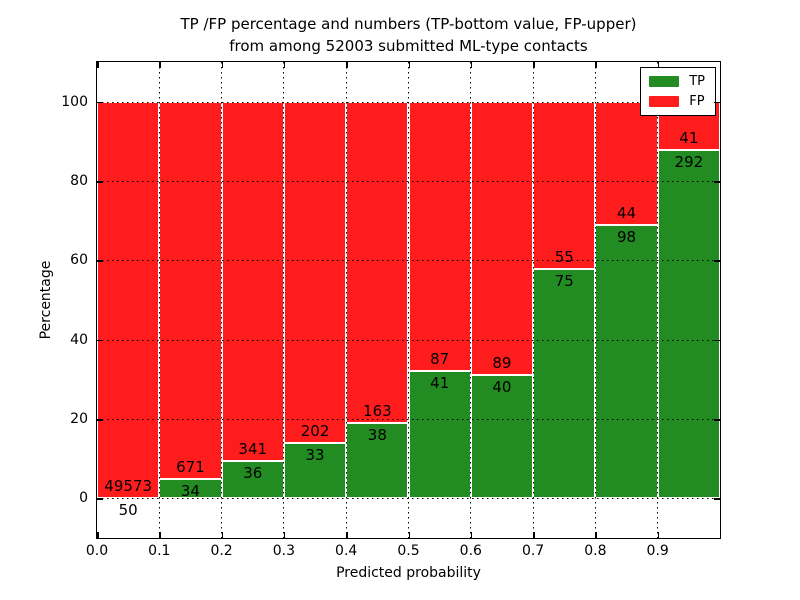  I want to click on tp-count-label: 36, so click(253, 472).